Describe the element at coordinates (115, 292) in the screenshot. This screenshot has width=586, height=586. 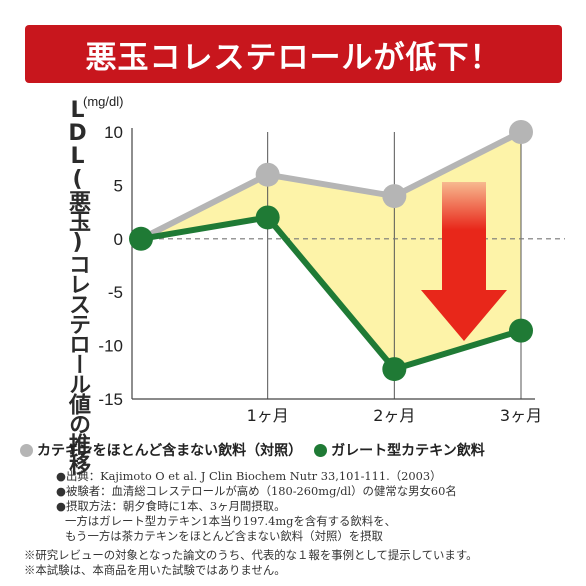
I see `y-tick-label: -5` at that location.